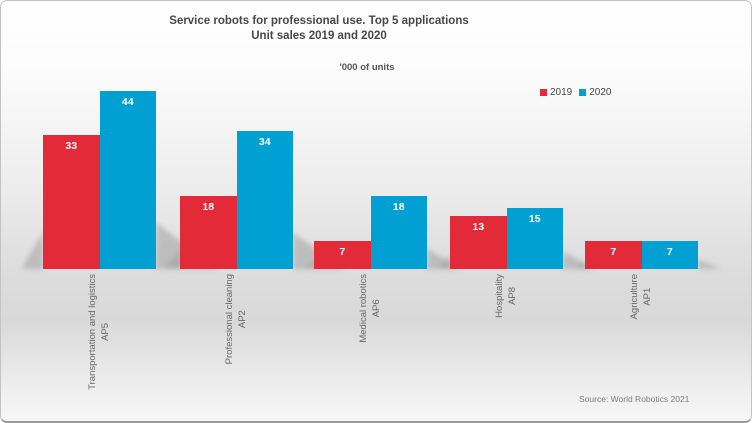  What do you see at coordinates (634, 297) in the screenshot?
I see `x-axis-label-name-ap1: Agriculture` at bounding box center [634, 297].